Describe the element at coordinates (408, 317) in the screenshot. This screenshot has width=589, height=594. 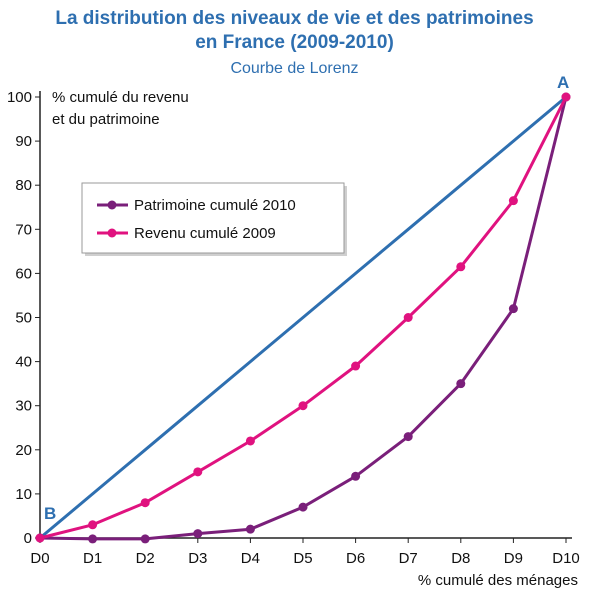
I see `series-2-point-D7` at that location.